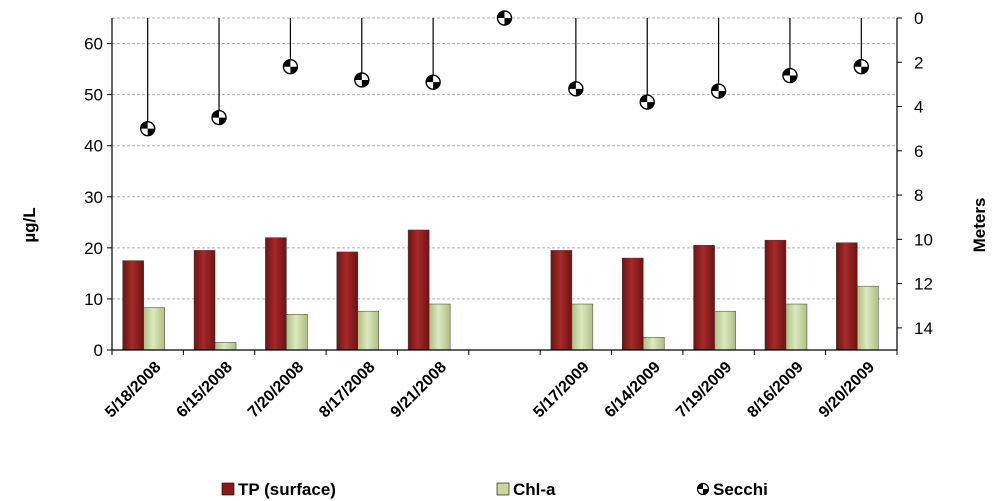 The image size is (1000, 501). What do you see at coordinates (775, 390) in the screenshot?
I see `x-tick-label: 8/16/2009` at bounding box center [775, 390].